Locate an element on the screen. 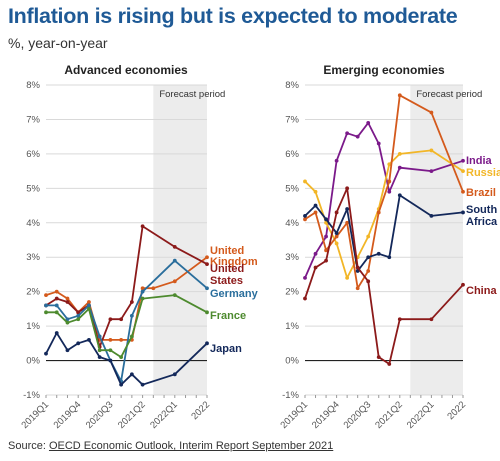 The height and width of the screenshot is (461, 500). y-tick-label: 1% is located at coordinates (292, 326).